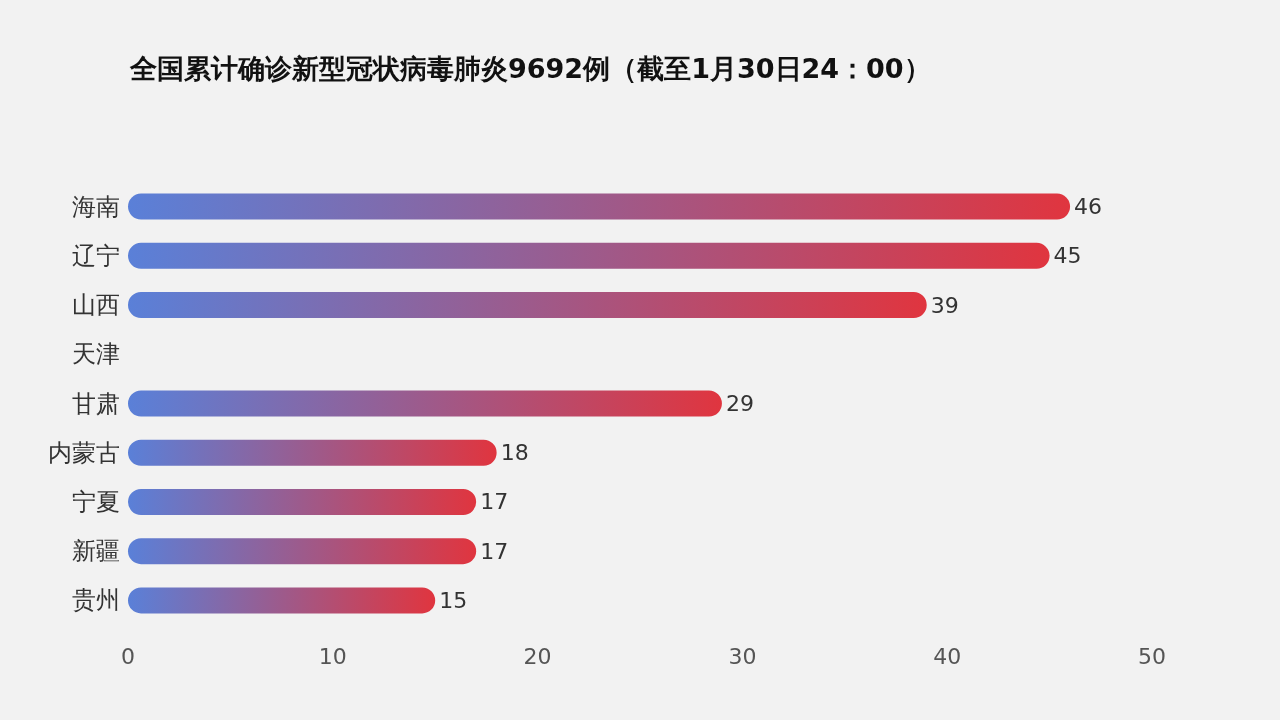  Describe the element at coordinates (1152, 656) in the screenshot. I see `x-tick-label: 50` at that location.